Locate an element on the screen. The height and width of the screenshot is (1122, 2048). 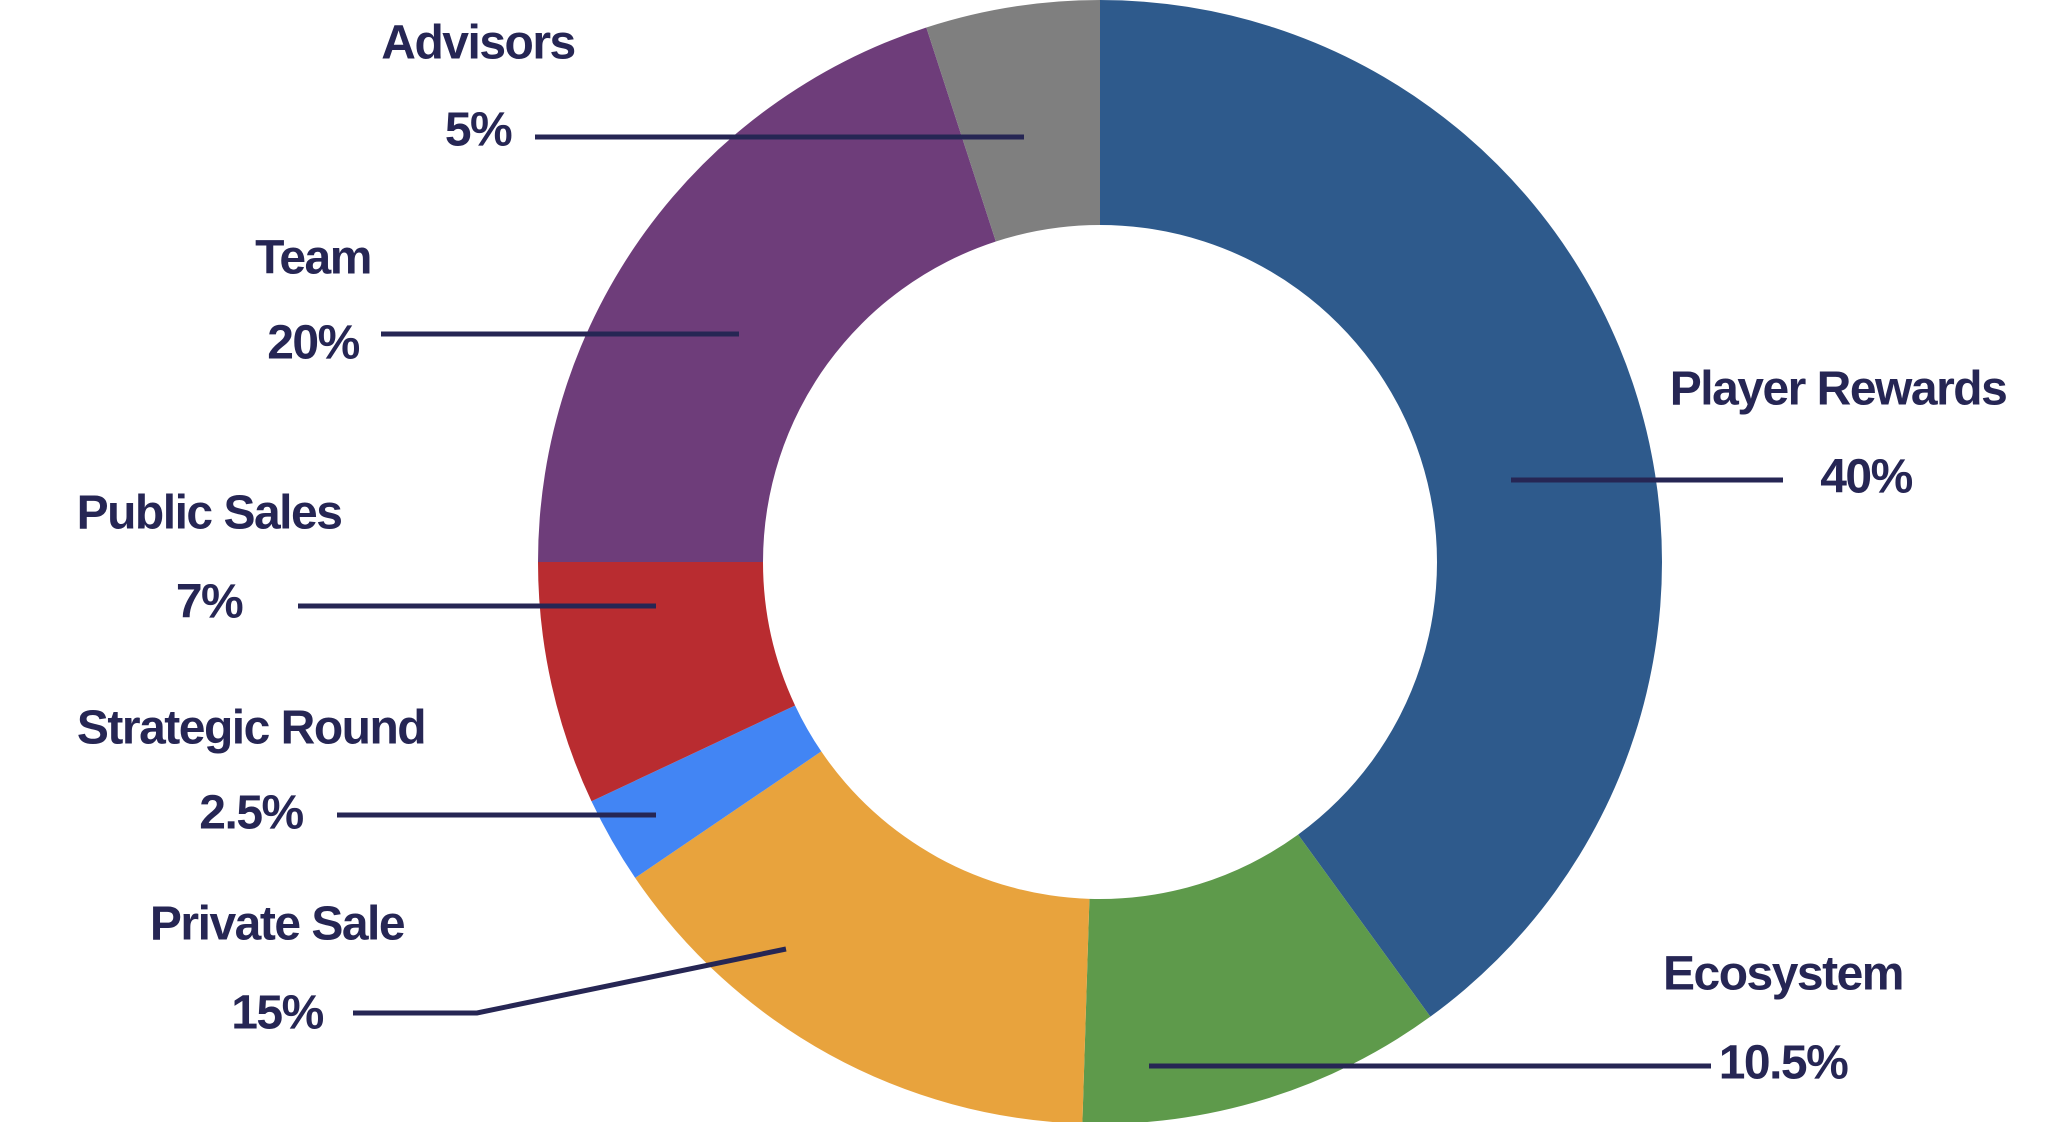
value-label: 7% is located at coordinates (209, 602).